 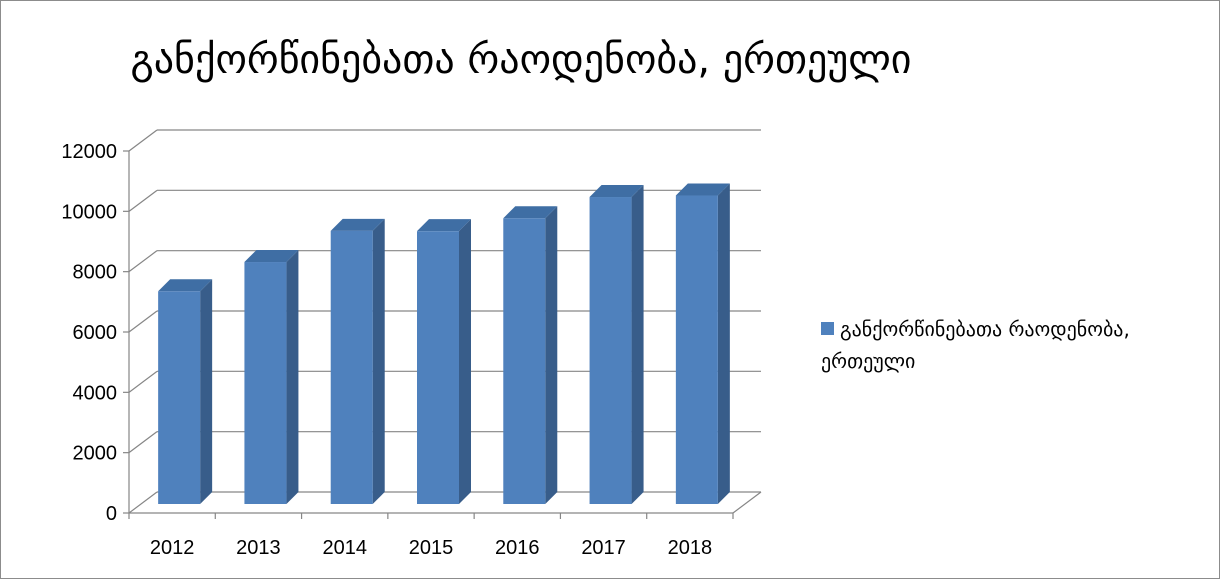 What do you see at coordinates (344, 548) in the screenshot?
I see `x-tick-label: 2014` at bounding box center [344, 548].